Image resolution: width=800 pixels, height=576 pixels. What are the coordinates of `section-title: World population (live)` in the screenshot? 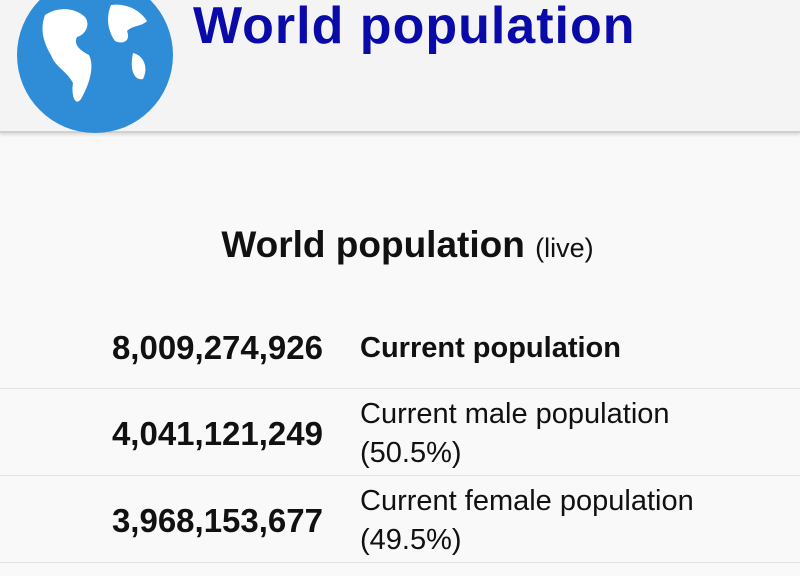 It's located at (400, 245).